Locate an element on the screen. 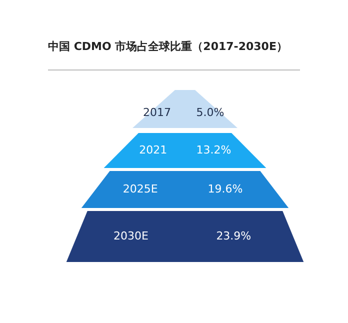  category-label: 2030E is located at coordinates (130, 236).